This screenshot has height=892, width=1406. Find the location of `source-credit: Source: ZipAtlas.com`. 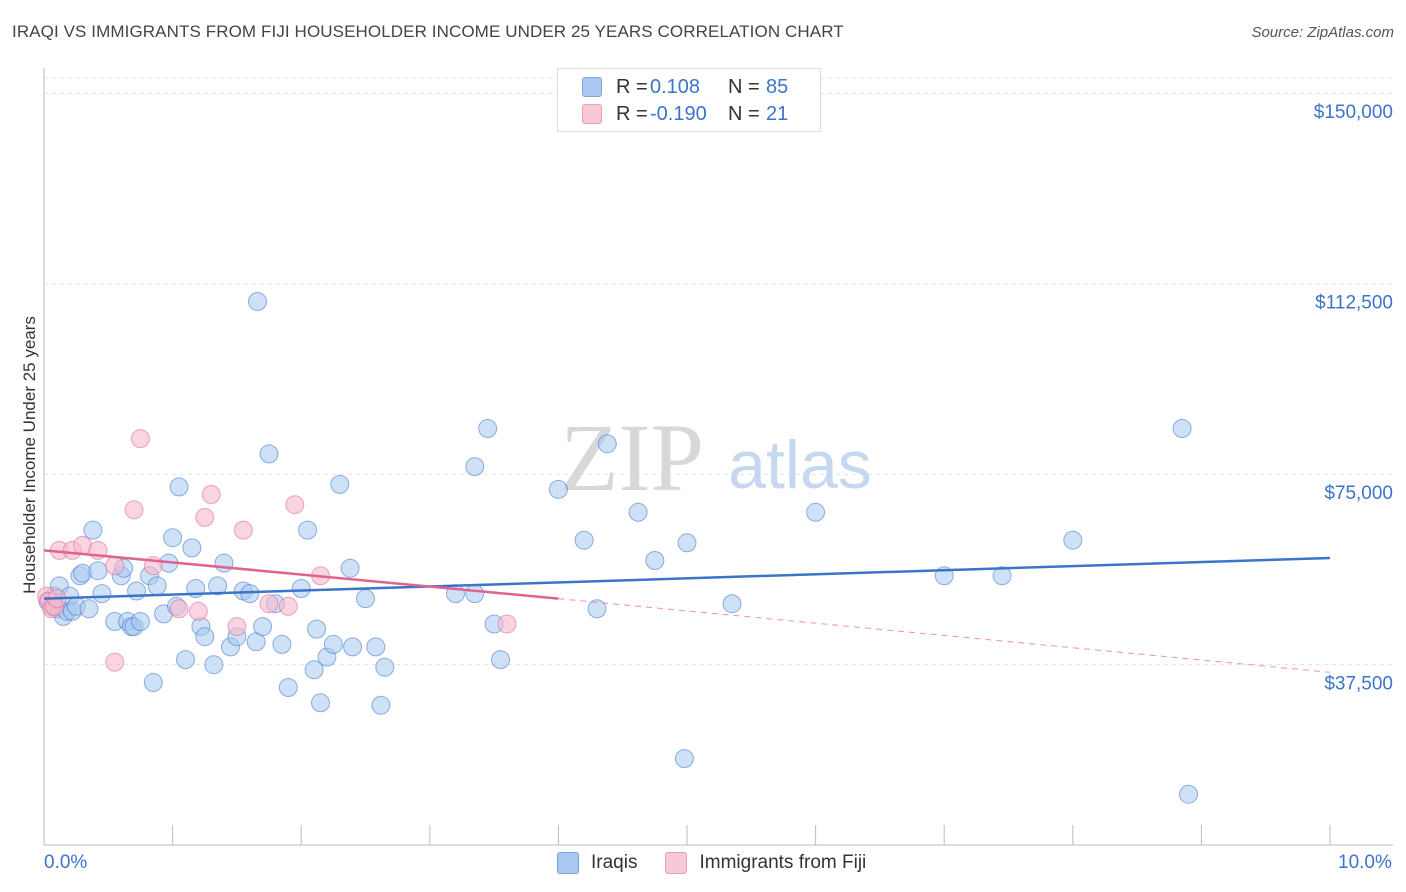

source-credit: Source: ZipAtlas.com is located at coordinates (1322, 32).